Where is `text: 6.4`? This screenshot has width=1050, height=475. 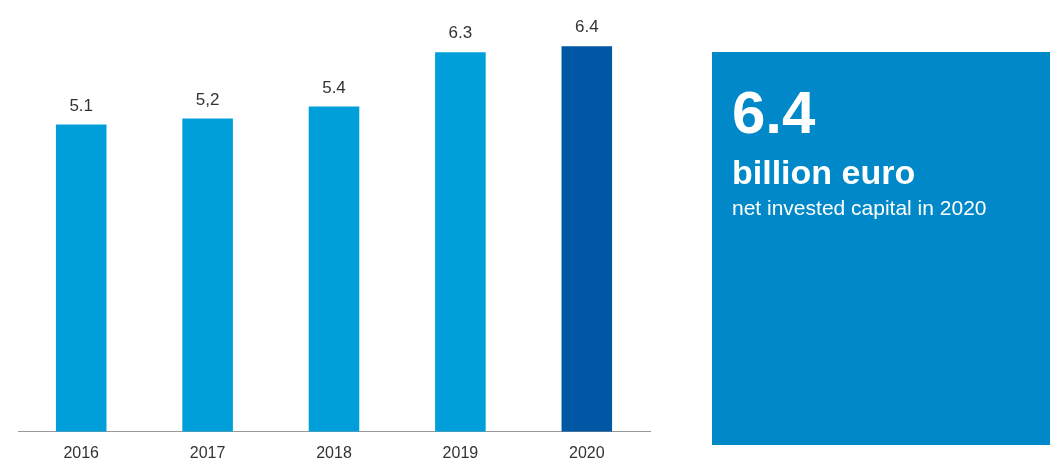 text: 6.4 is located at coordinates (774, 112).